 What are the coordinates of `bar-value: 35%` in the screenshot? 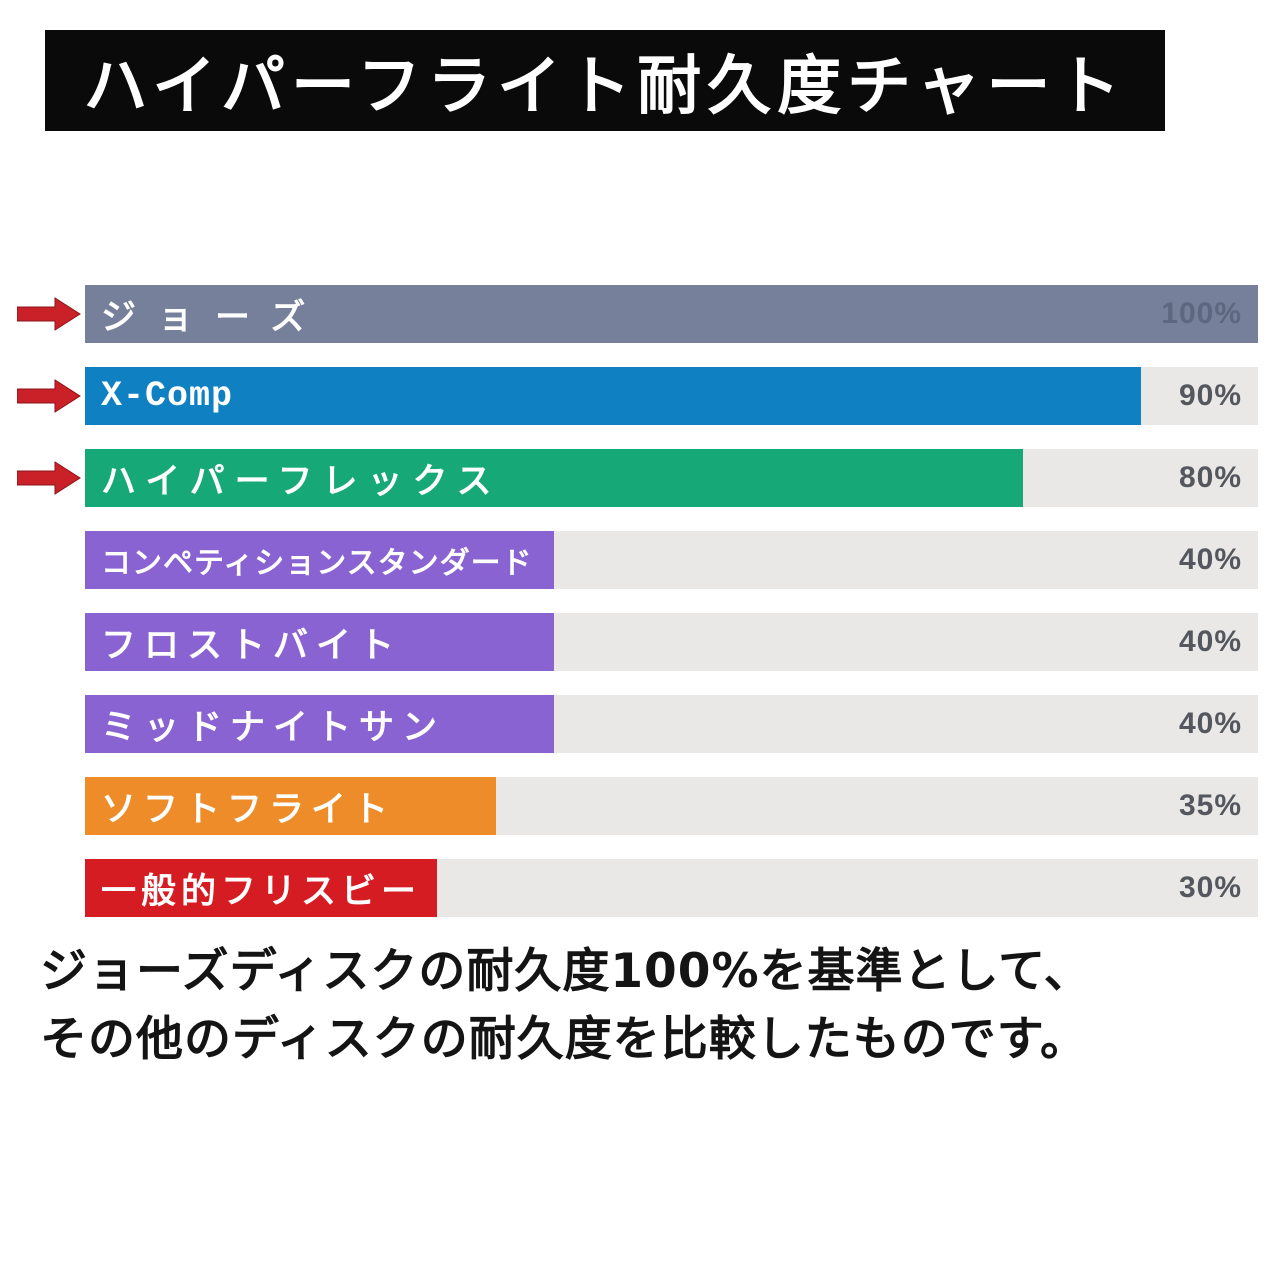 It's located at (1210, 805).